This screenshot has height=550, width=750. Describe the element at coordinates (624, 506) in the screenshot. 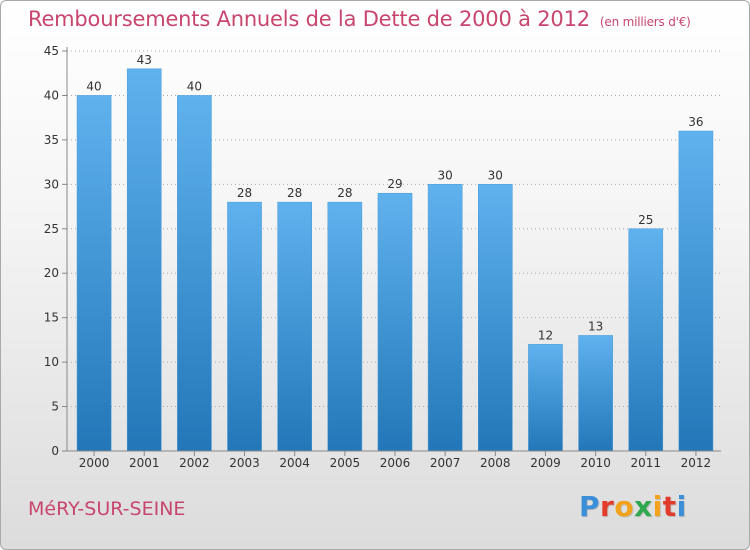

I see `logo-letter: o` at that location.